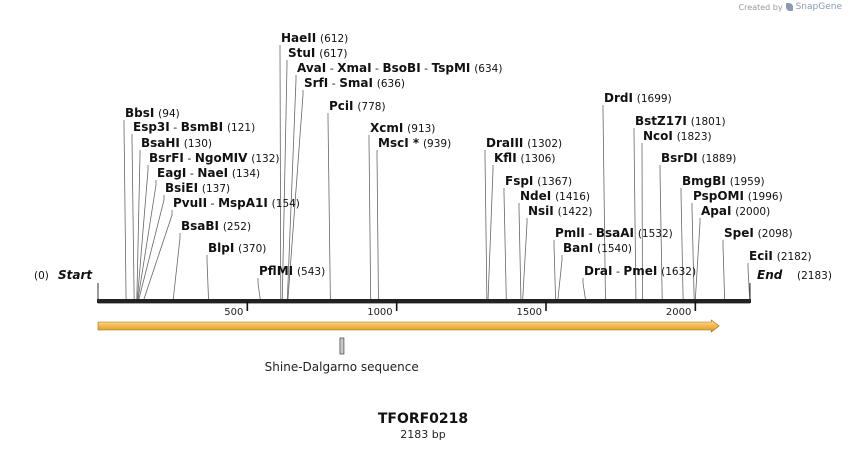  I want to click on svg-text: BstZ17I (1801), so click(680, 121).